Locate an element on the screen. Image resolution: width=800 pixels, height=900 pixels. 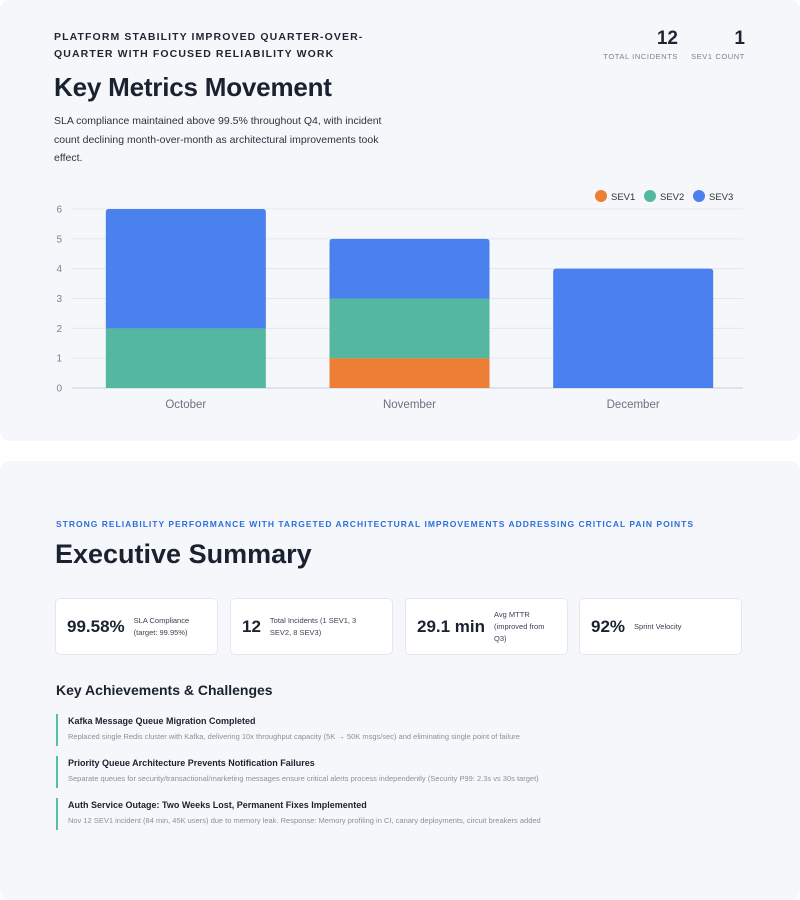
y-tick-label: 1 is located at coordinates (59, 359).